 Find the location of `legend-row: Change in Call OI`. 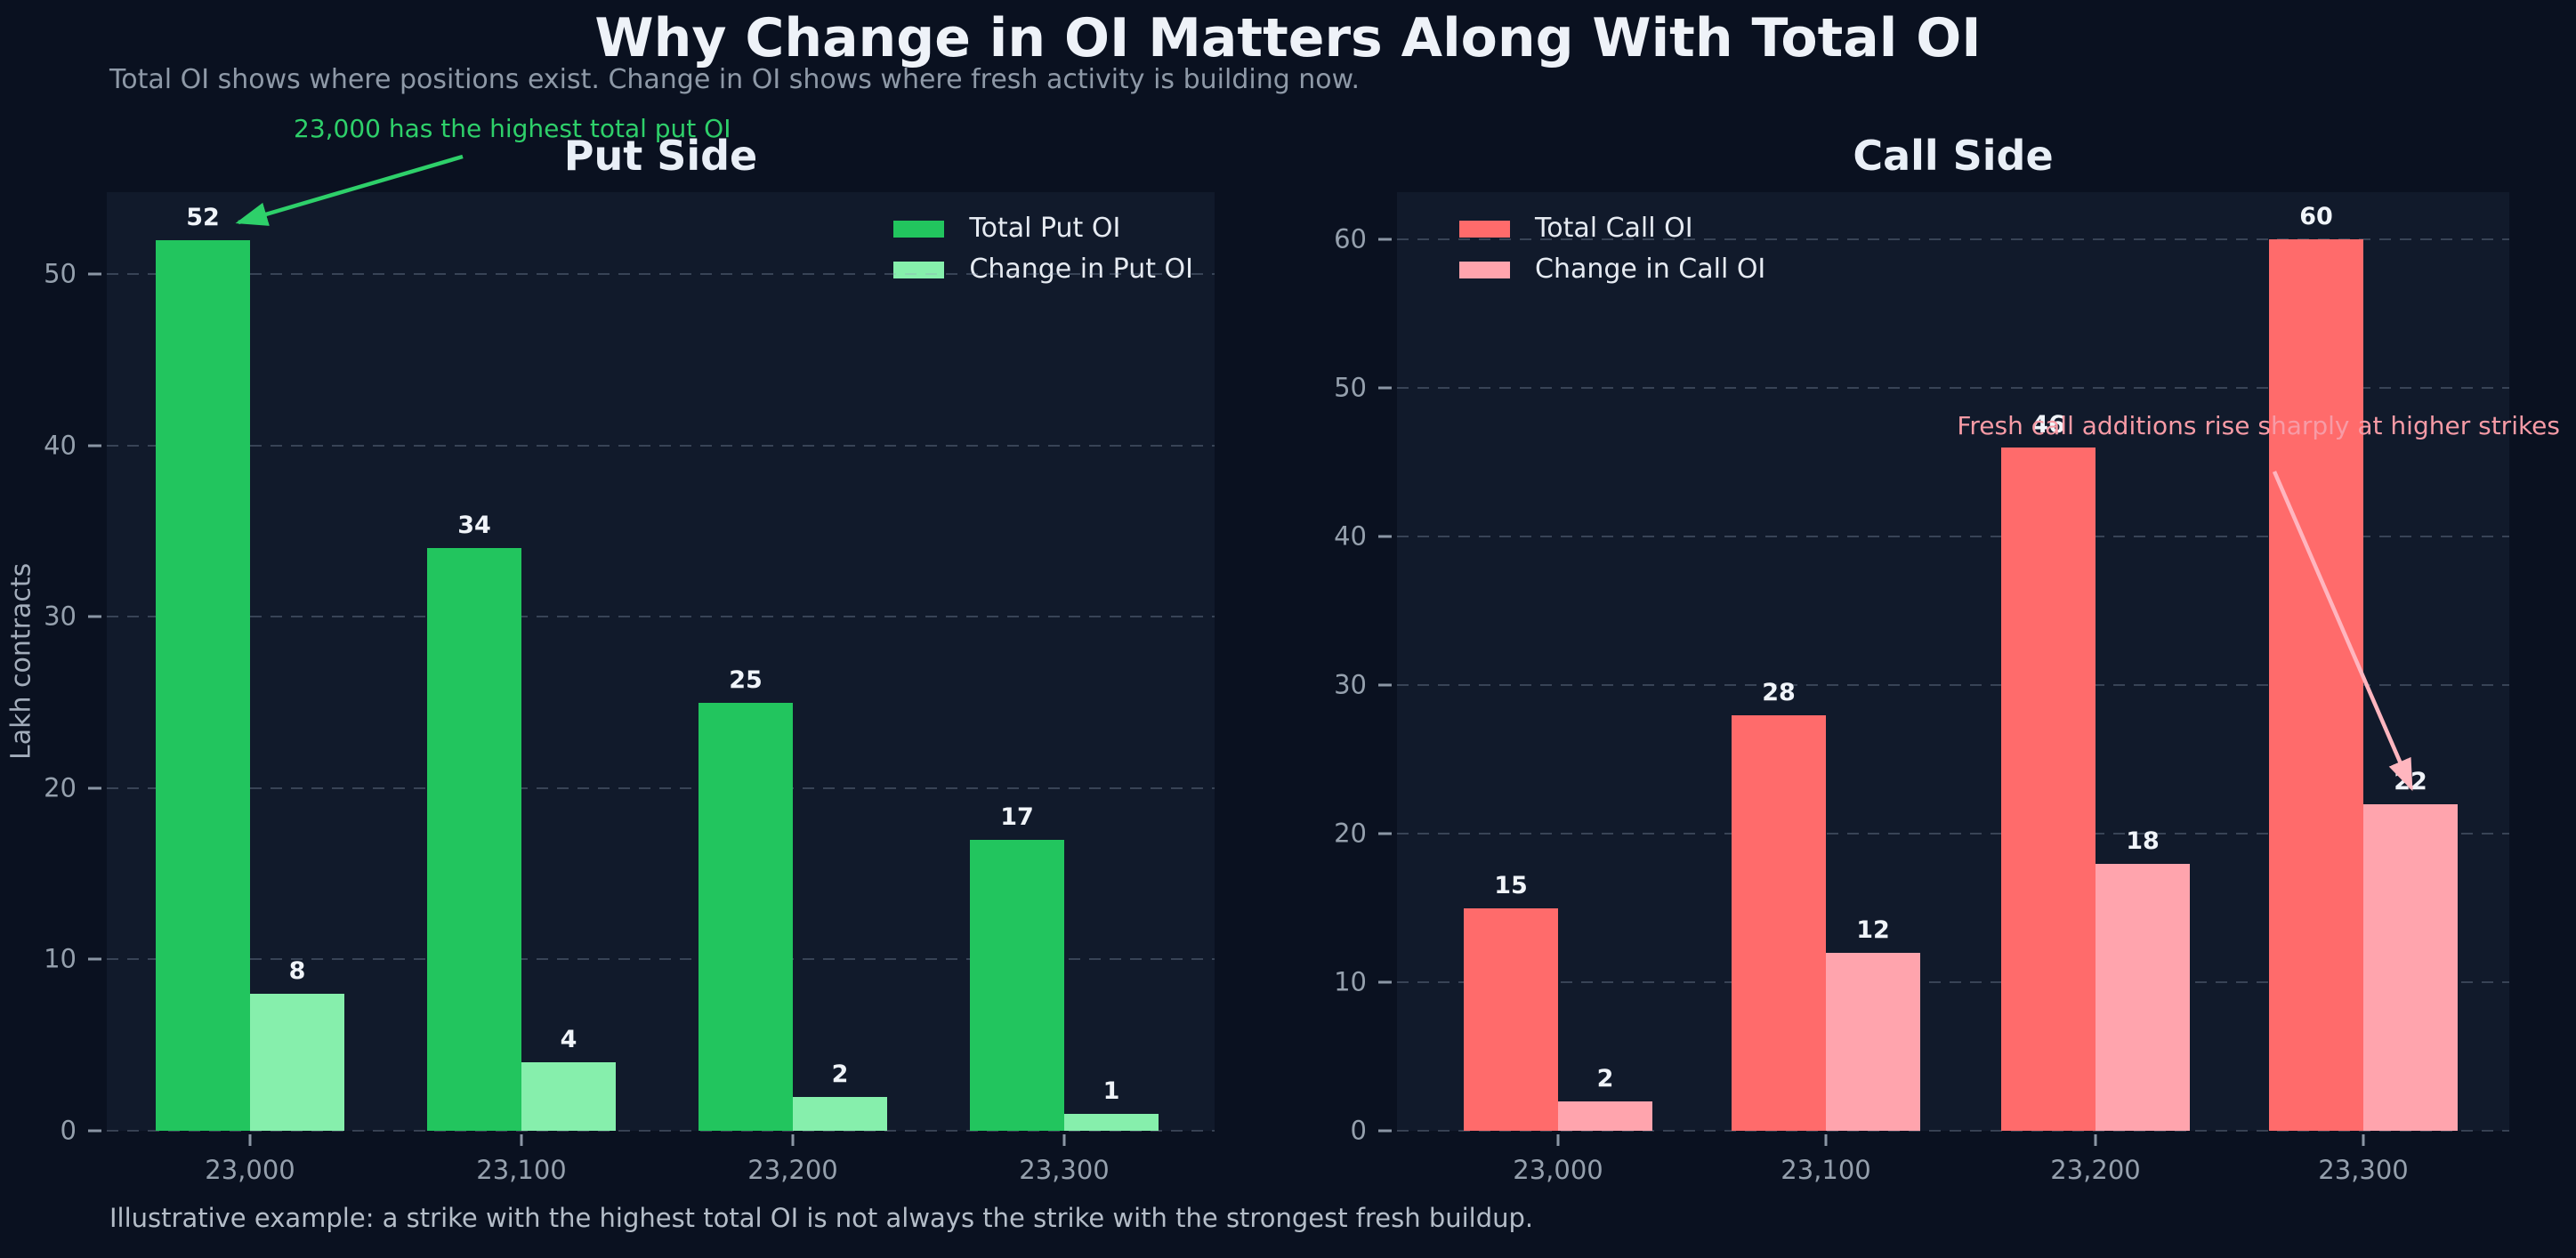

legend-row: Change in Call OI is located at coordinates (1612, 269).